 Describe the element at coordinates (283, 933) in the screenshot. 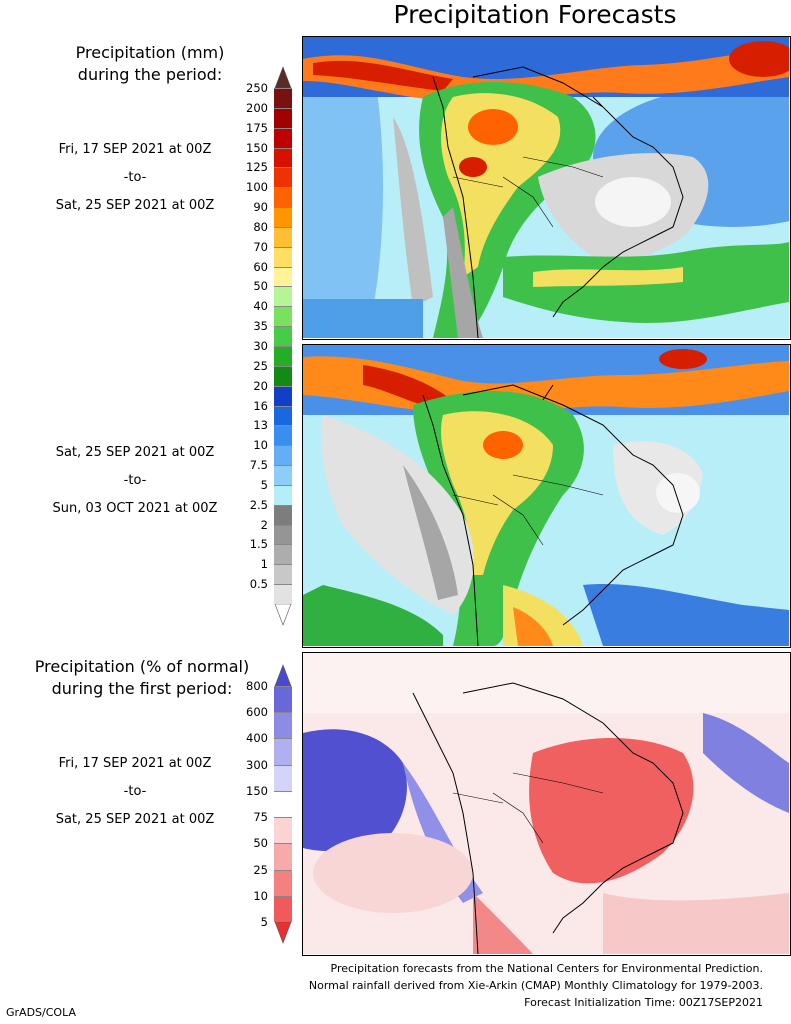

I see `pct-colorbar-bottom-arrow` at that location.